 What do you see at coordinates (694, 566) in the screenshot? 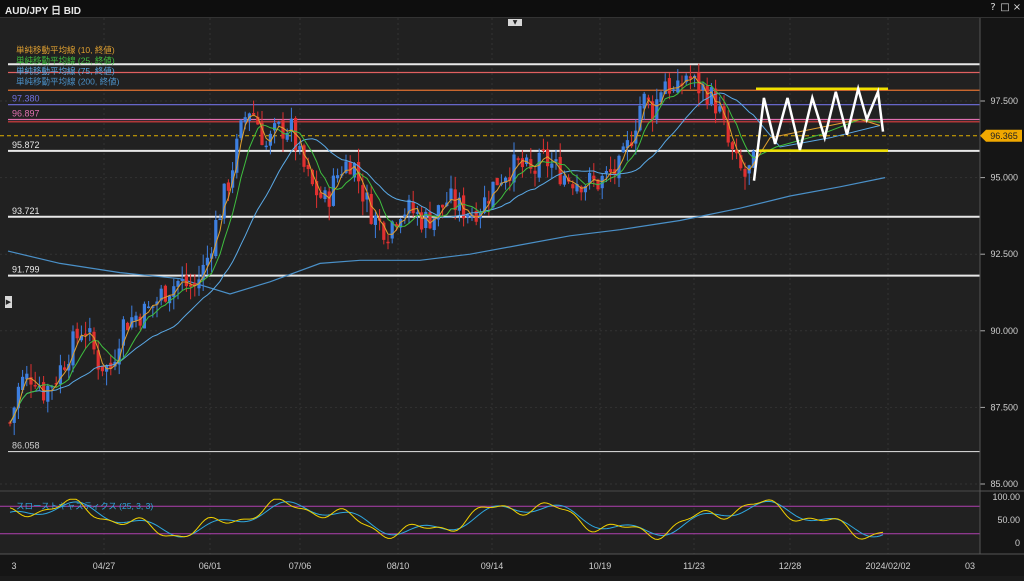
I see `x-tick-label: 11/23` at bounding box center [694, 566].